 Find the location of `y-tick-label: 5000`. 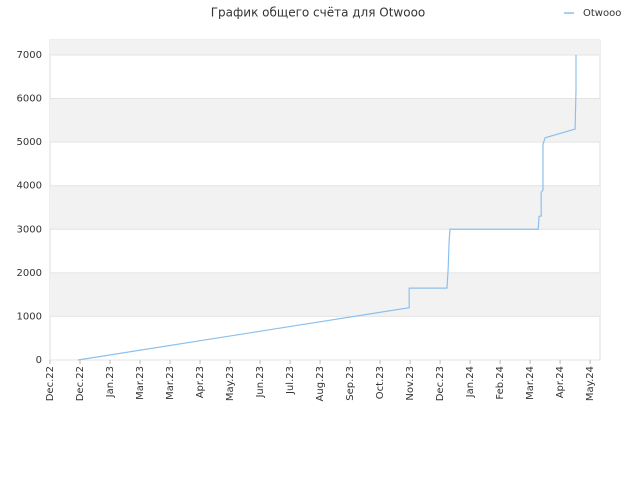

y-tick-label: 5000 is located at coordinates (29, 142).